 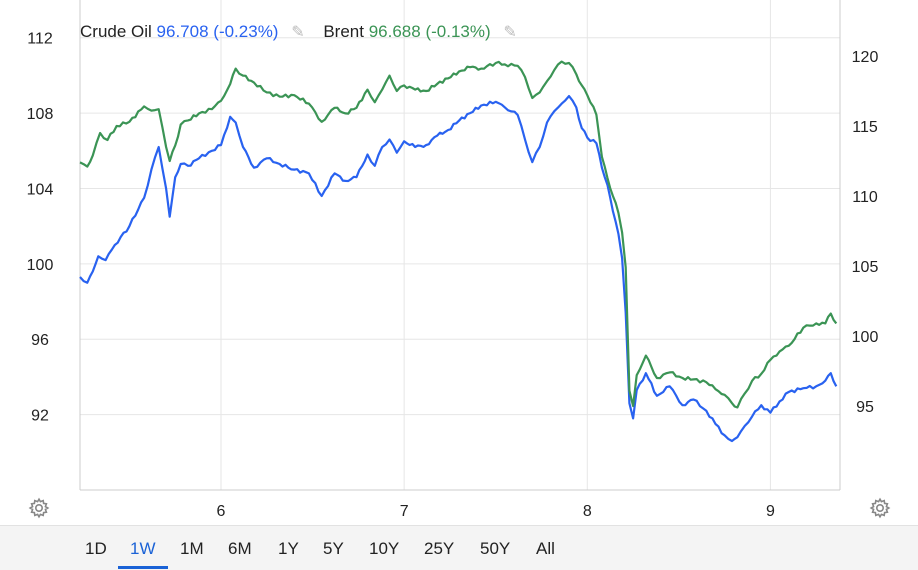 What do you see at coordinates (459, 547) in the screenshot?
I see `time-range-bar: 1D 1W 1M 6M 1Y 5Y 10Y 25Y 50Y All` at bounding box center [459, 547].